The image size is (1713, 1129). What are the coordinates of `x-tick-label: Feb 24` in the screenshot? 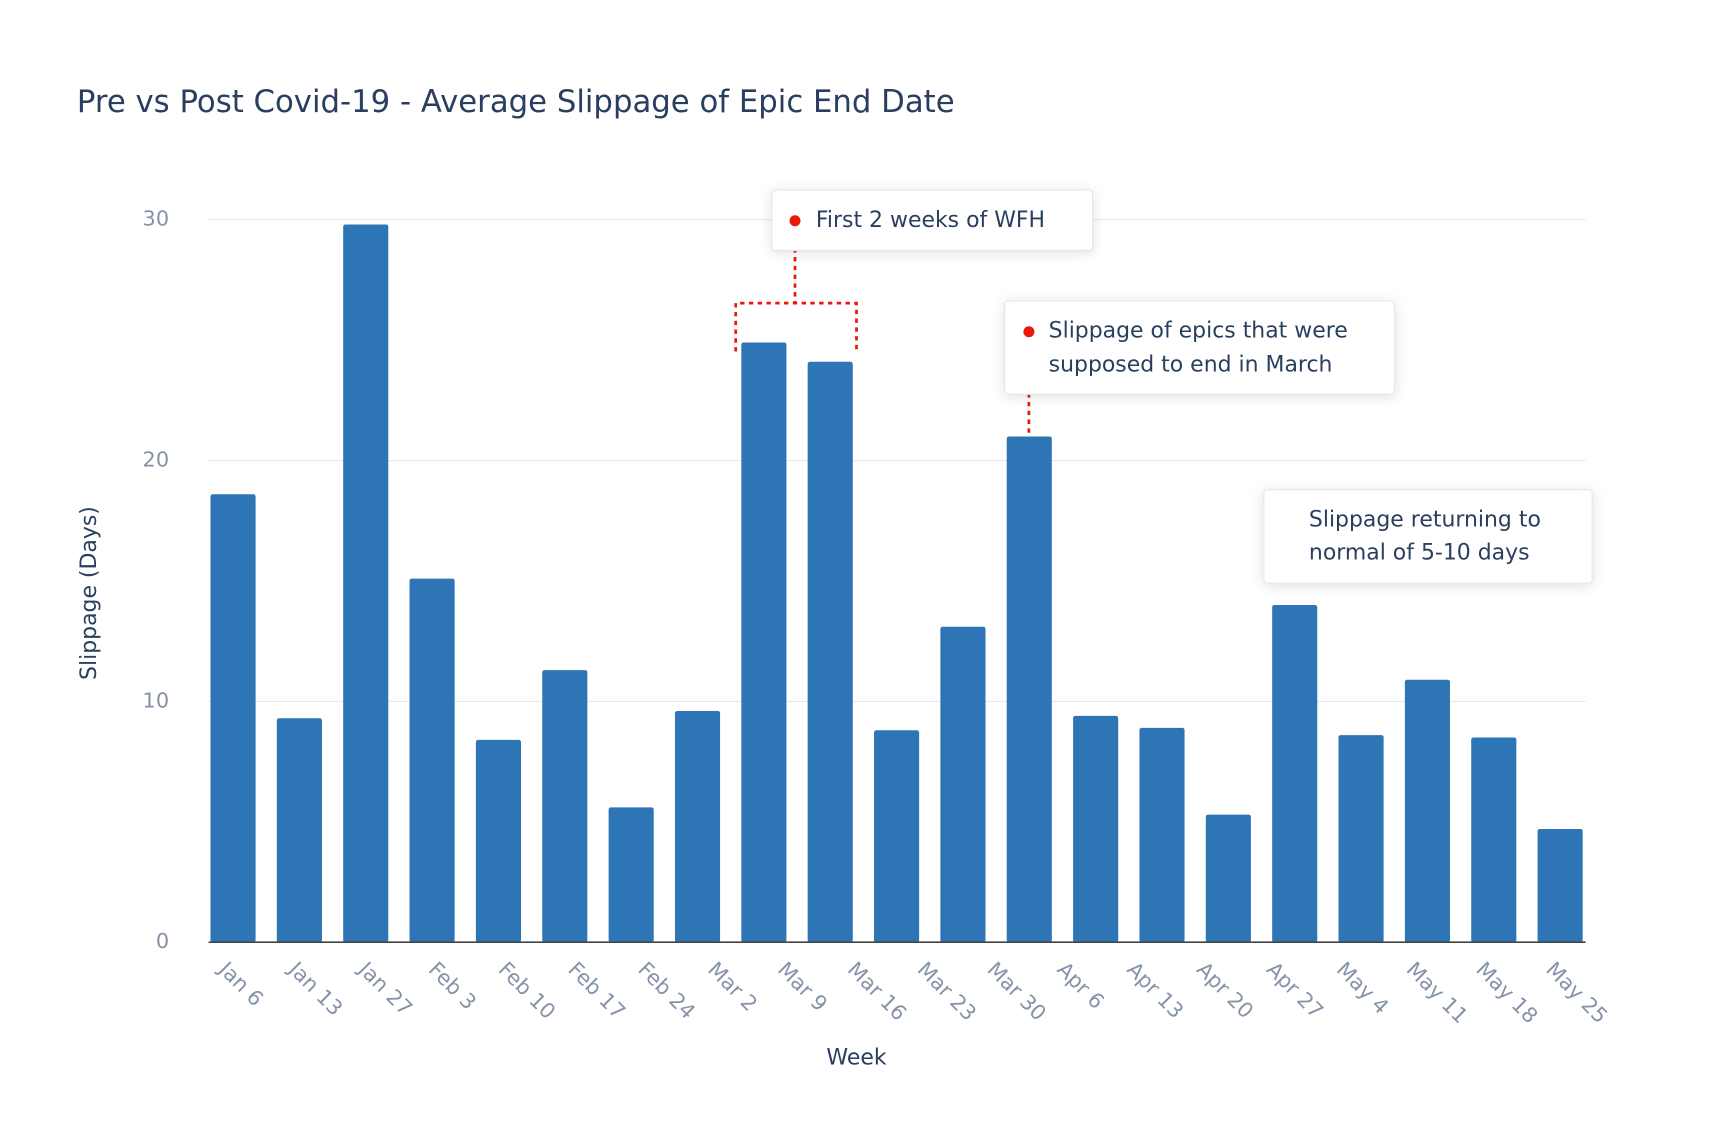 It's located at (666, 990).